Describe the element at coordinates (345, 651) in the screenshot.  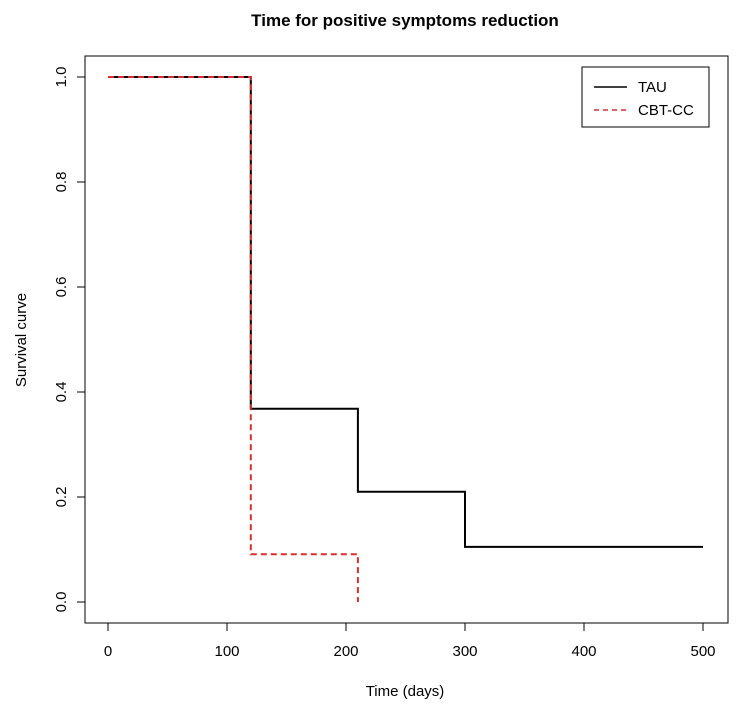
I see `x-tick-label: 200` at that location.